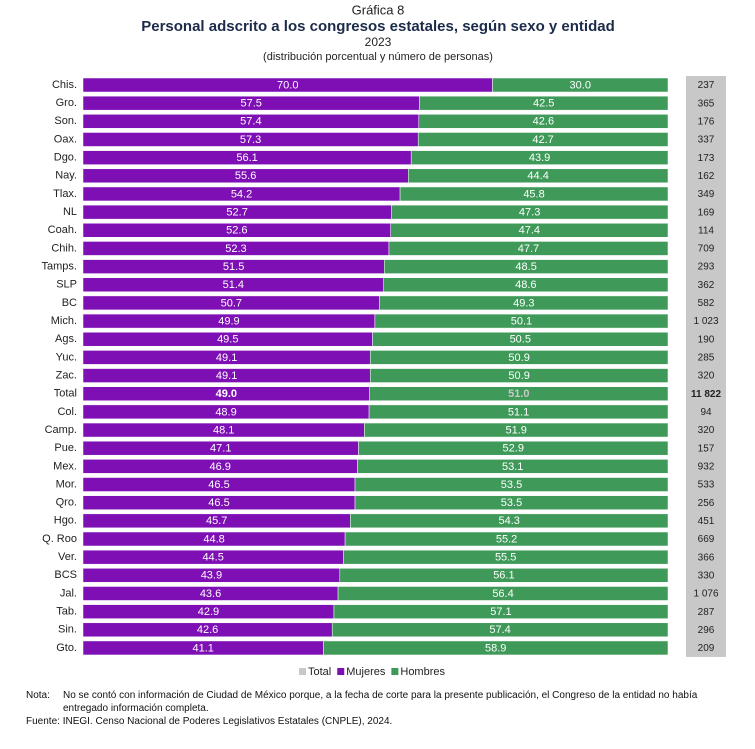 This screenshot has width=755, height=749. I want to click on value-label: 55.5, so click(505, 558).